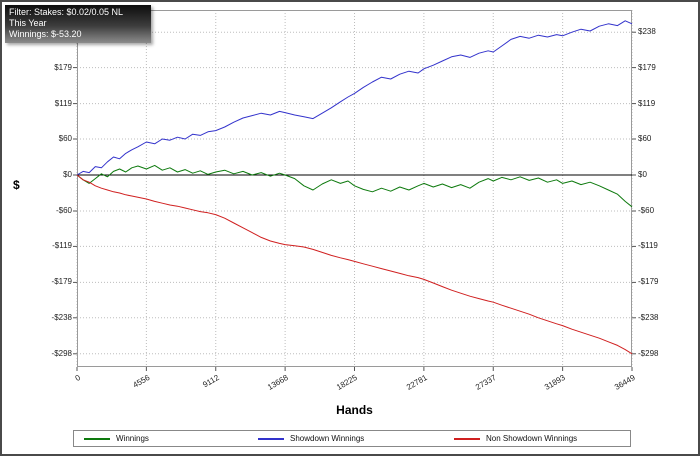 Image resolution: width=700 pixels, height=456 pixels. Describe the element at coordinates (532, 438) in the screenshot. I see `legend-label-non-showdown-winnings: Non Showdown Winnings` at that location.